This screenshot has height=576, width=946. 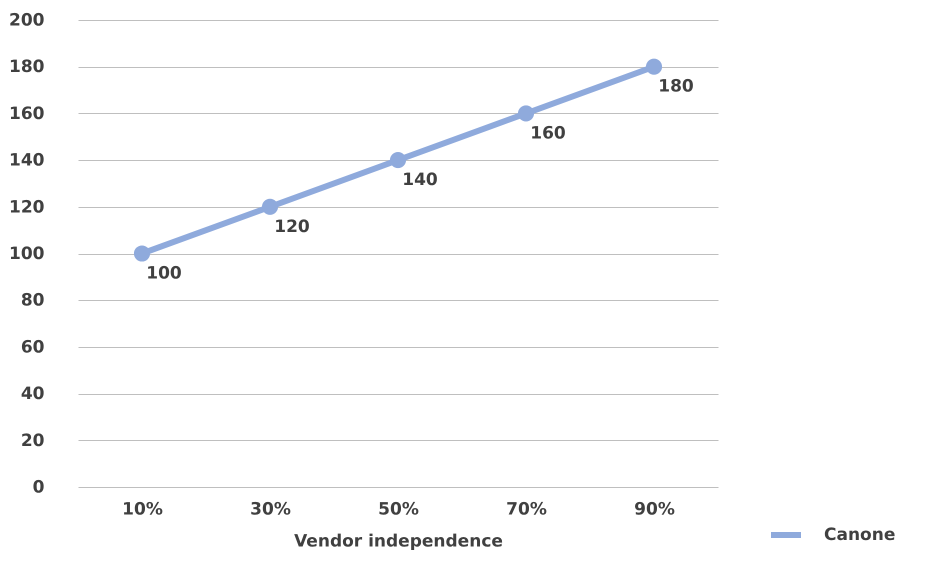 What do you see at coordinates (860, 535) in the screenshot?
I see `legend-label: Canone` at bounding box center [860, 535].